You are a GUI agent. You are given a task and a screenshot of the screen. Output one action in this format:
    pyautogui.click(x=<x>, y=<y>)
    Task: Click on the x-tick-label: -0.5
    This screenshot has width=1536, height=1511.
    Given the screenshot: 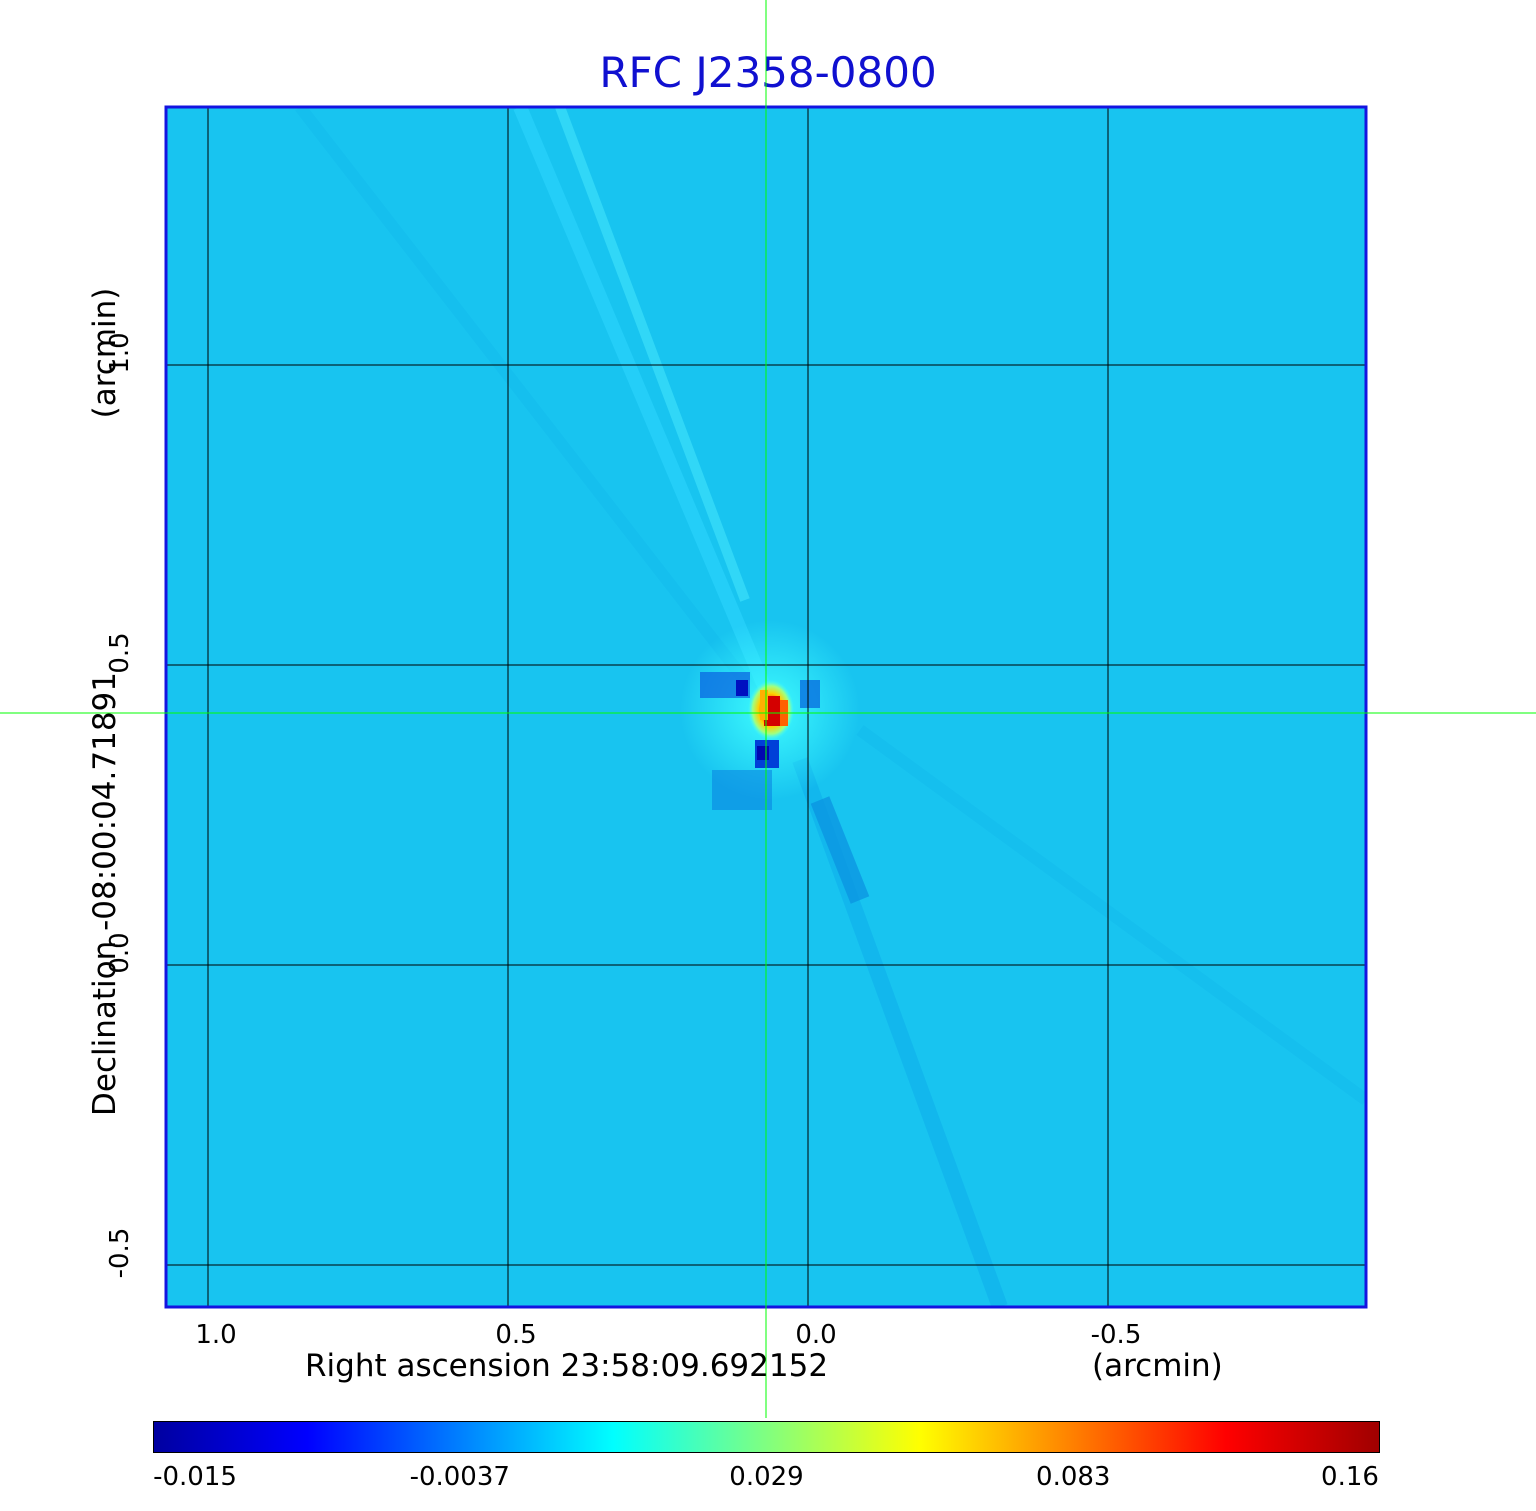 What is the action you would take?
    pyautogui.click(x=1116, y=1335)
    